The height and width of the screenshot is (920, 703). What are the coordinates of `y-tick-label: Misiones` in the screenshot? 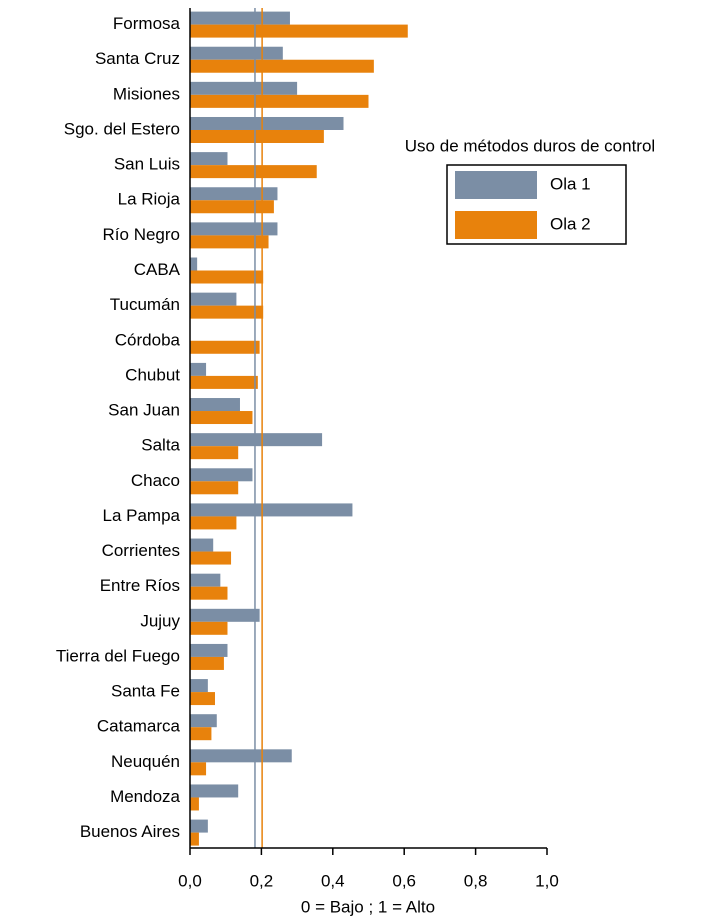 It's located at (146, 93).